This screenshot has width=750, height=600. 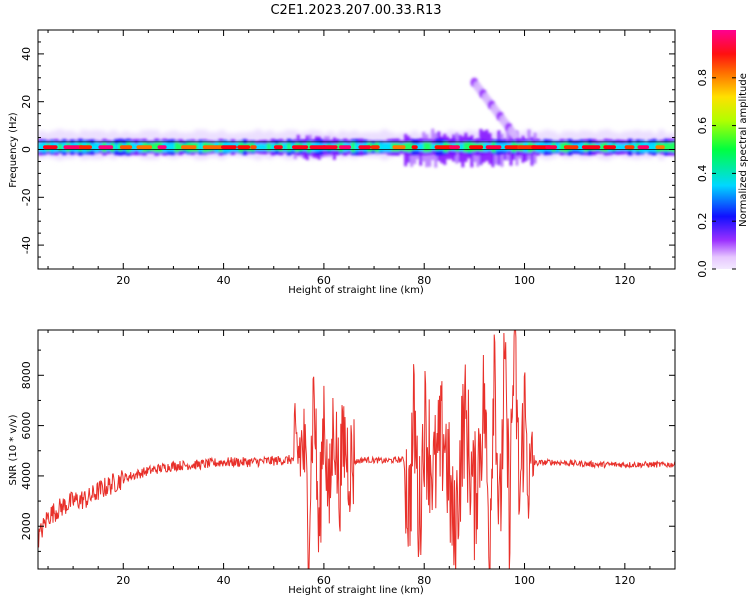 What do you see at coordinates (356, 590) in the screenshot?
I see `snr-x-axis-label: Height of straight line (km)` at bounding box center [356, 590].